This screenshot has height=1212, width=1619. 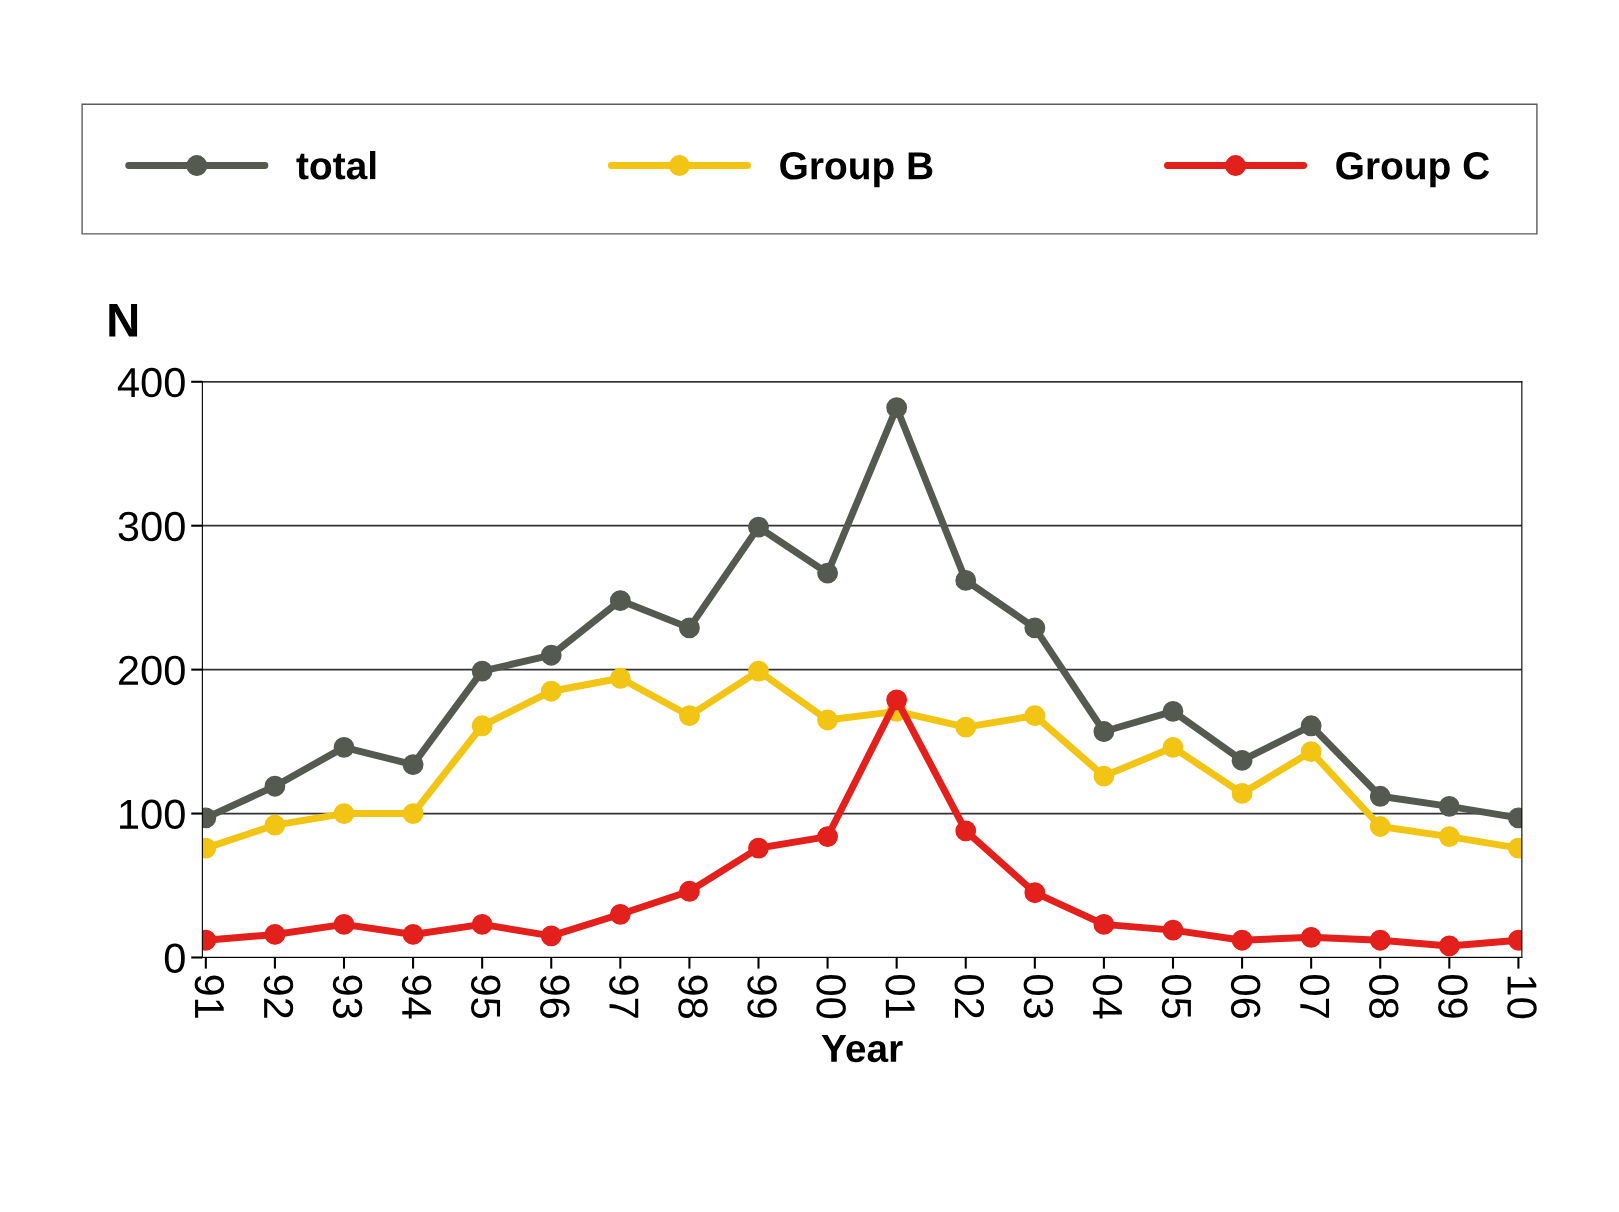 I want to click on y-tick-label: 400, so click(x=151, y=382).